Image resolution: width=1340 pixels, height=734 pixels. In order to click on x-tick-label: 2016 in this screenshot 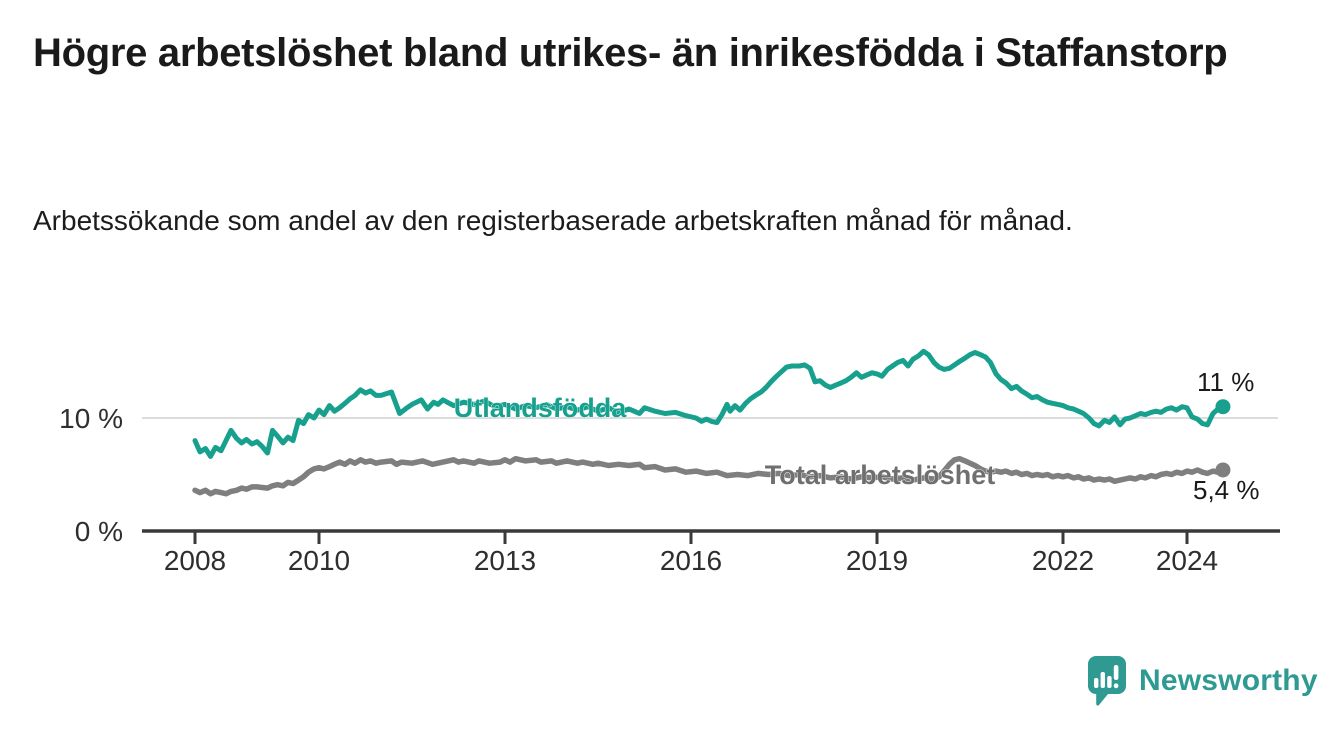, I will do `click(691, 560)`.